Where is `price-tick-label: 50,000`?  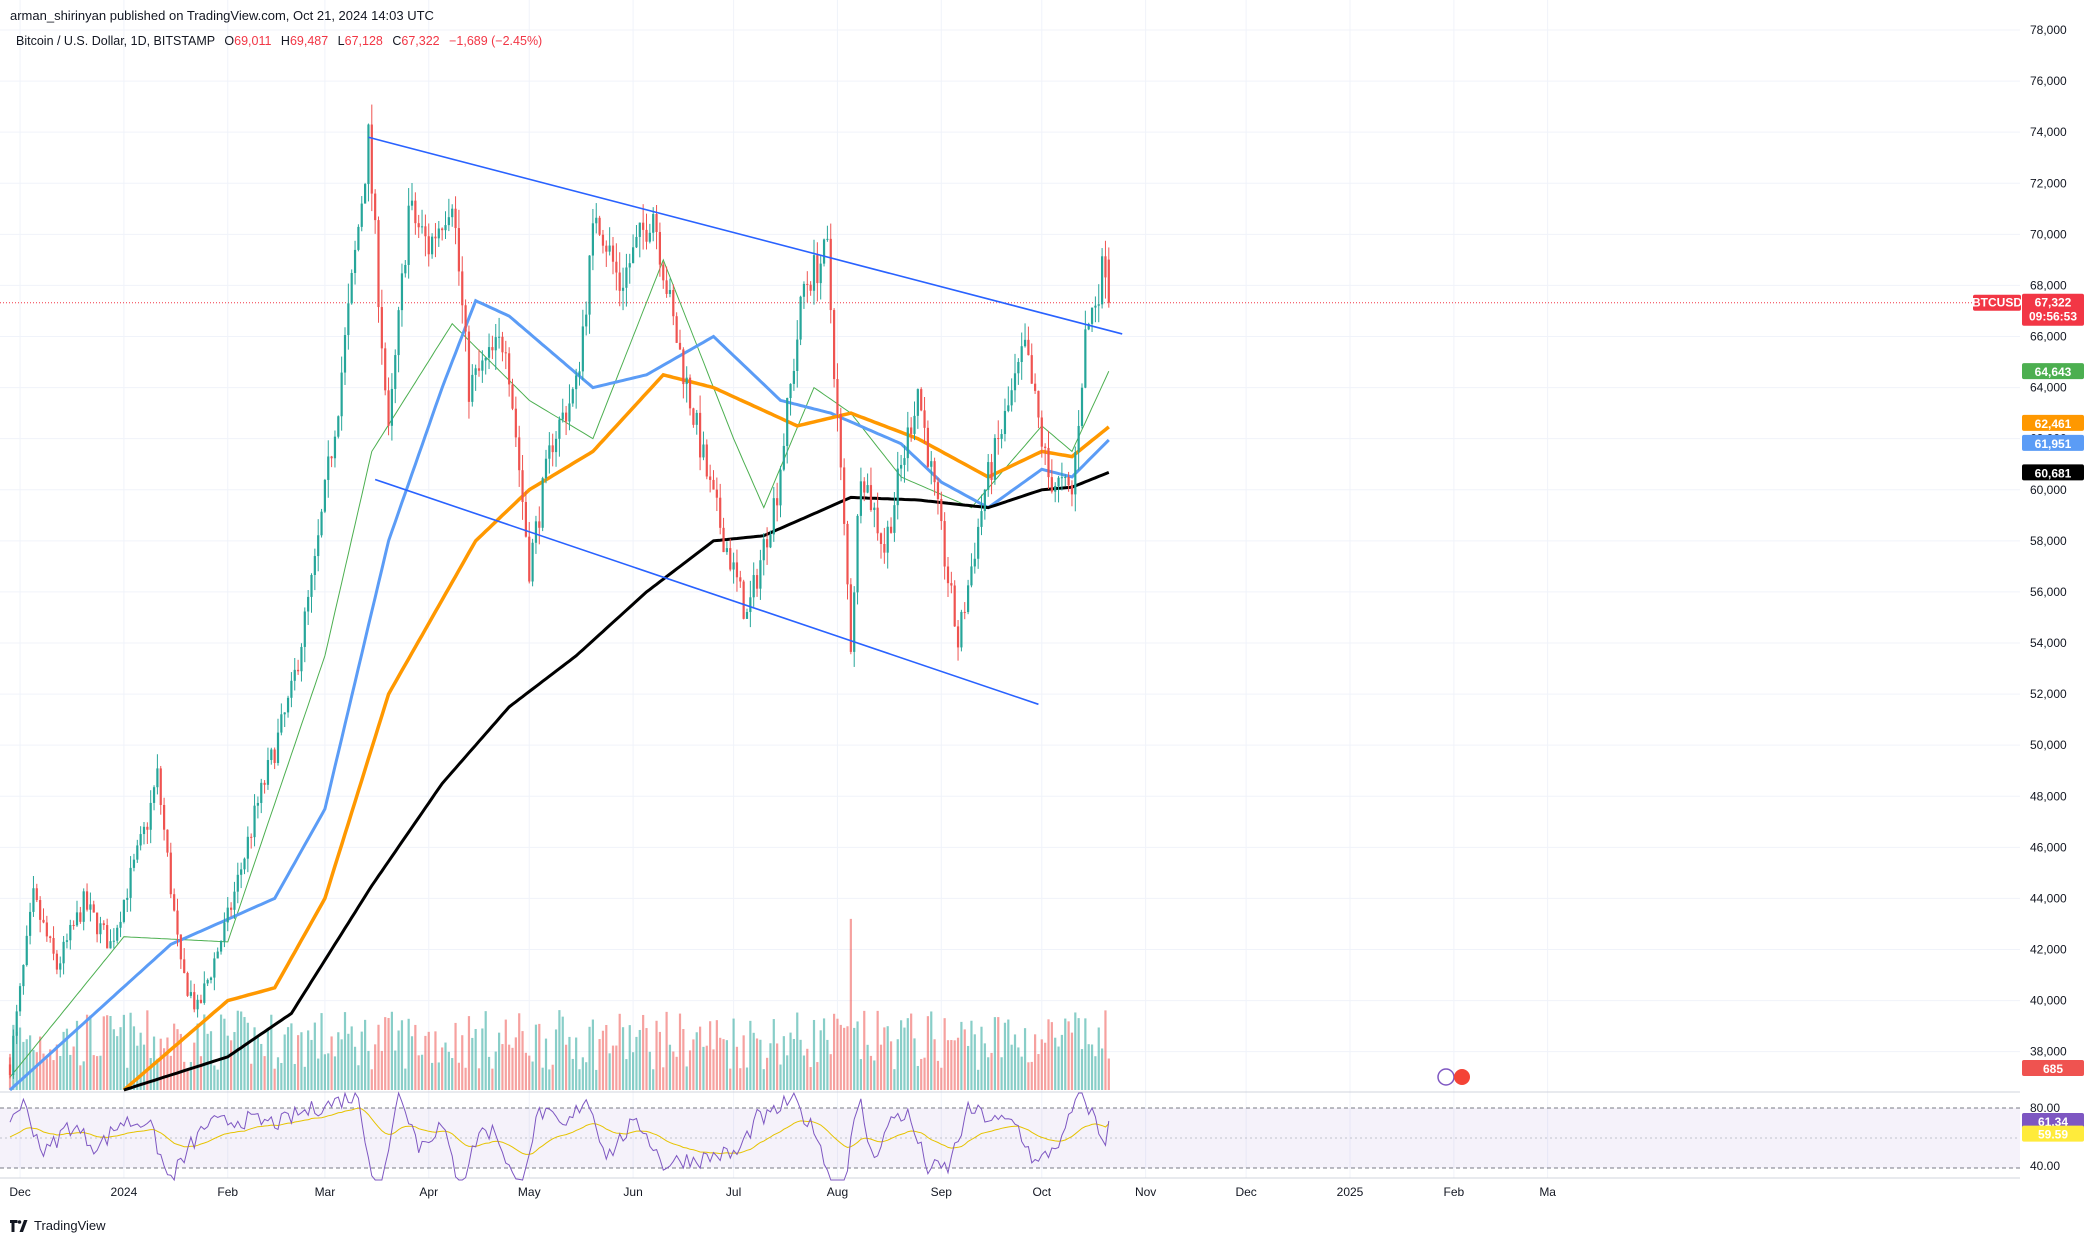
price-tick-label: 50,000 is located at coordinates (2048, 745).